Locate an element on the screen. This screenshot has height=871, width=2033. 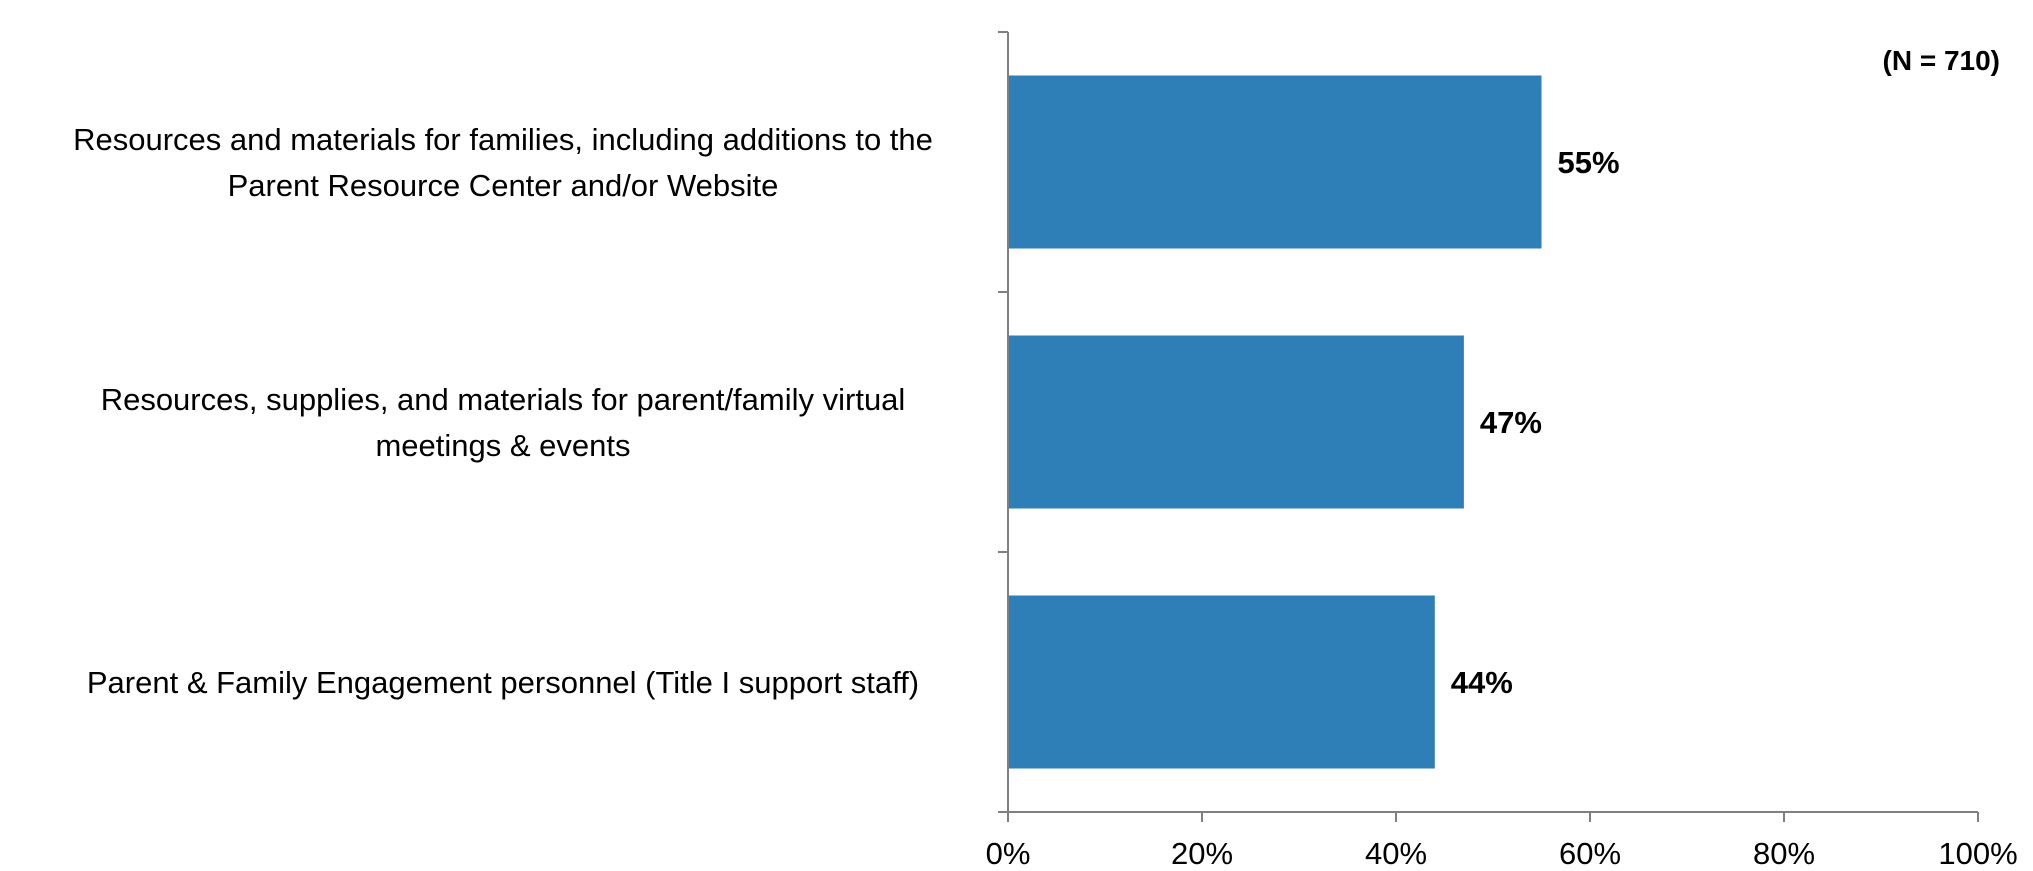
x-tick-label-2: 20% is located at coordinates (1202, 853).